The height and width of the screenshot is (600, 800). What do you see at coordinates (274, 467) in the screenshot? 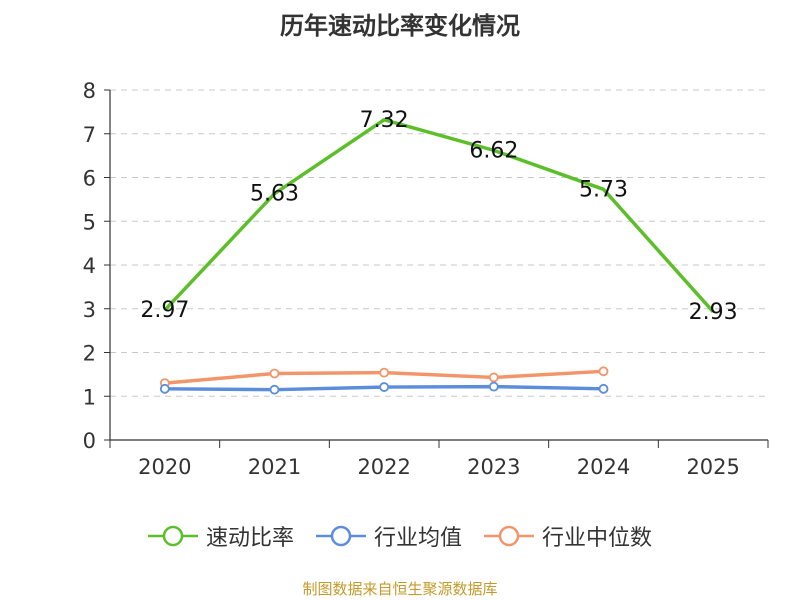
I see `x-tick-label-2021: 2021` at bounding box center [274, 467].